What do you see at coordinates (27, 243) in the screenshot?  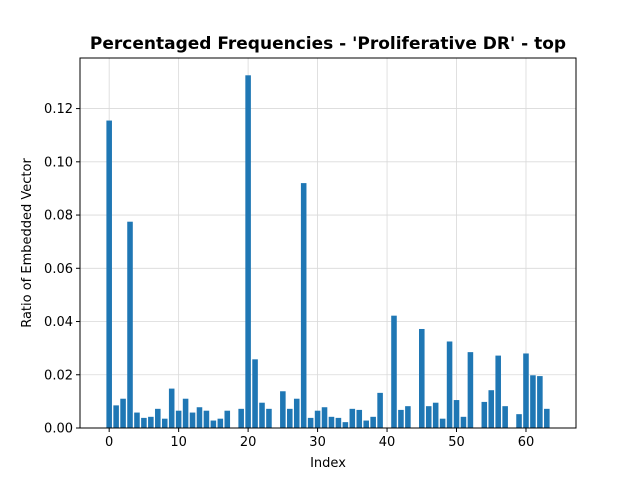 I see `y-axis-label: Ratio of Embedded Vector` at bounding box center [27, 243].